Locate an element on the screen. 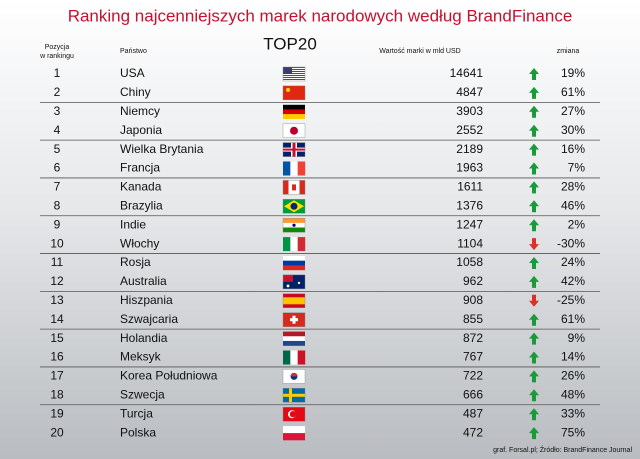  header-line: Pozycja is located at coordinates (57, 47).